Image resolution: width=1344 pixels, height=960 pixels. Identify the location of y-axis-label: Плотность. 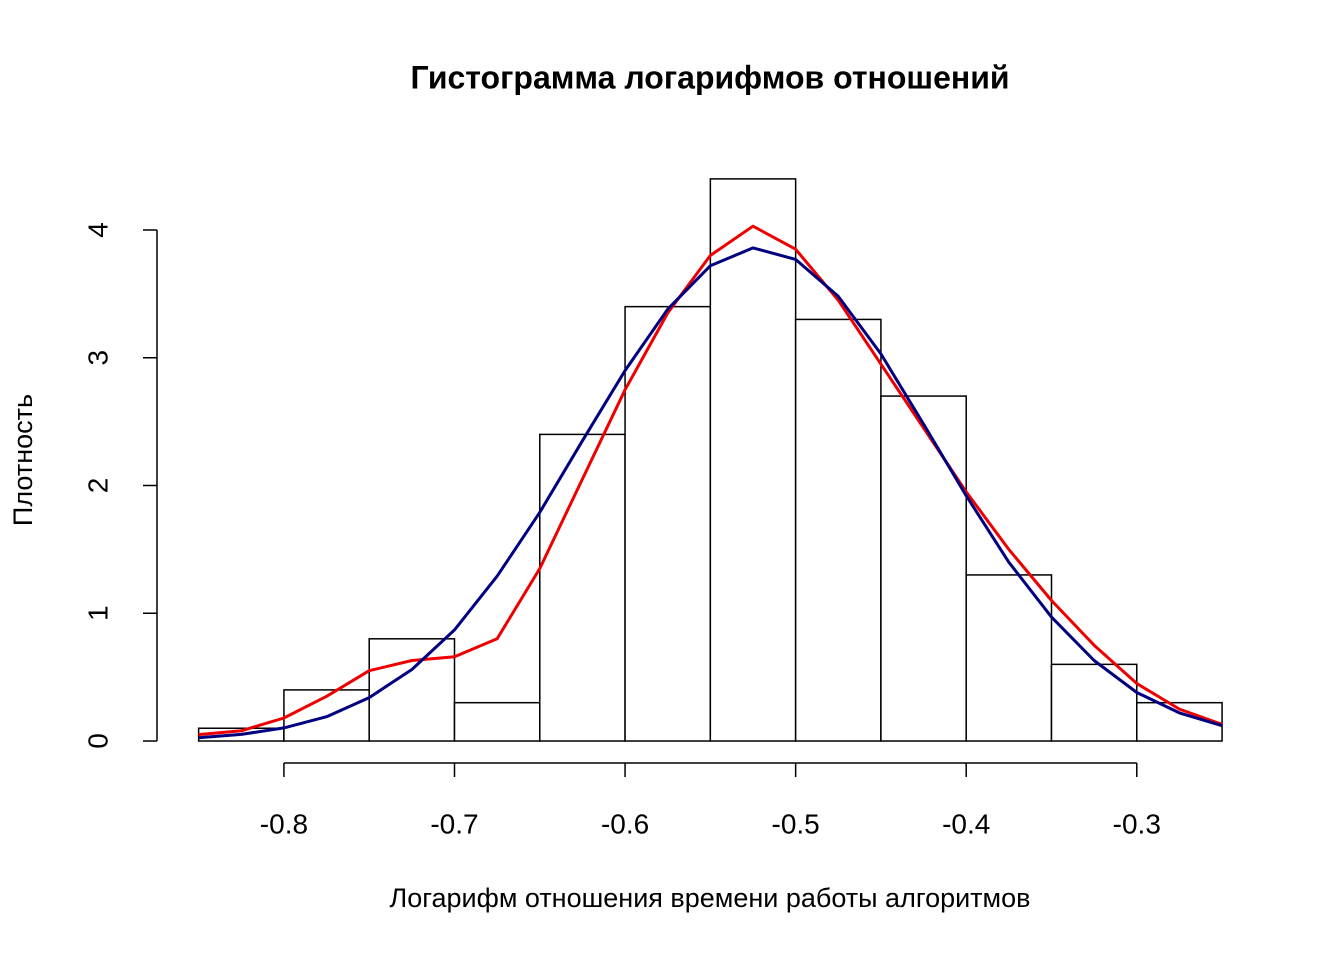
(23, 460).